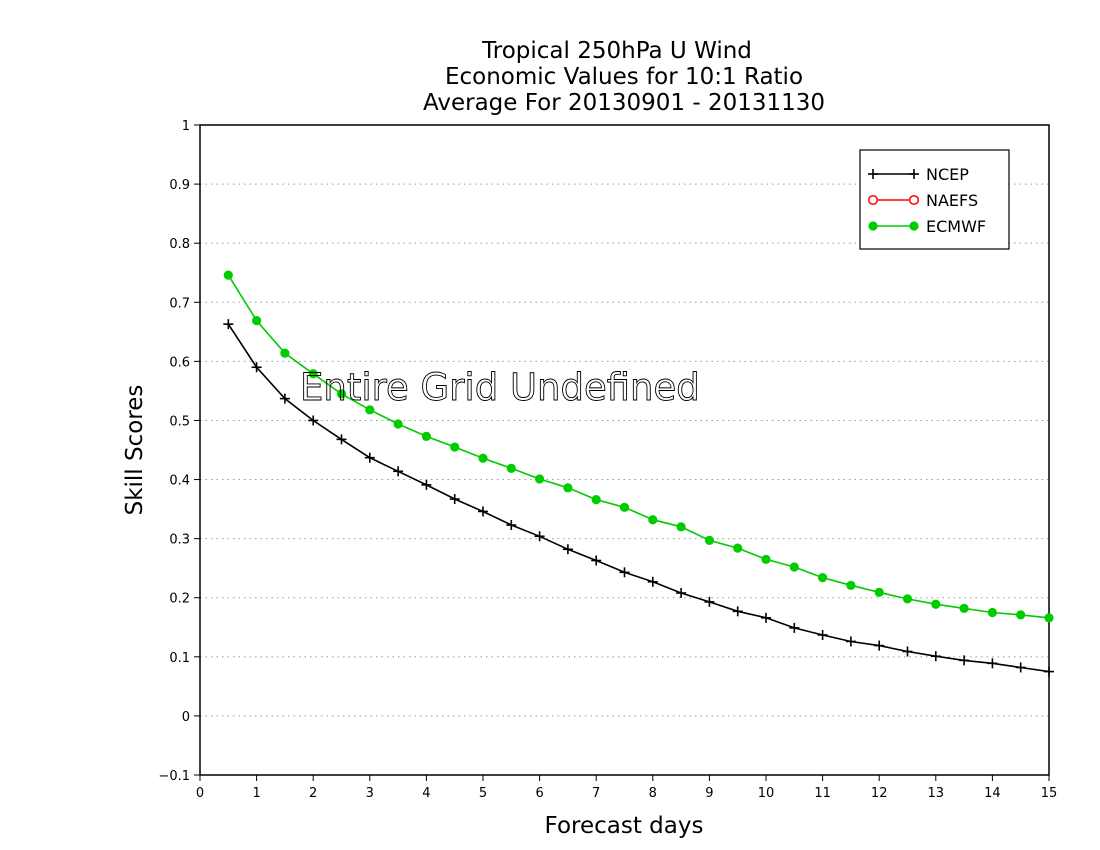 The width and height of the screenshot is (1100, 850). Describe the element at coordinates (766, 793) in the screenshot. I see `x-tick-label: 10` at that location.